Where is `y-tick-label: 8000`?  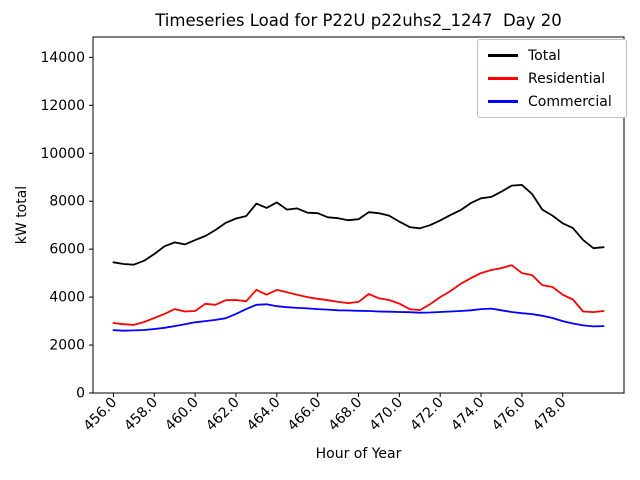
y-tick-label: 8000 is located at coordinates (67, 202).